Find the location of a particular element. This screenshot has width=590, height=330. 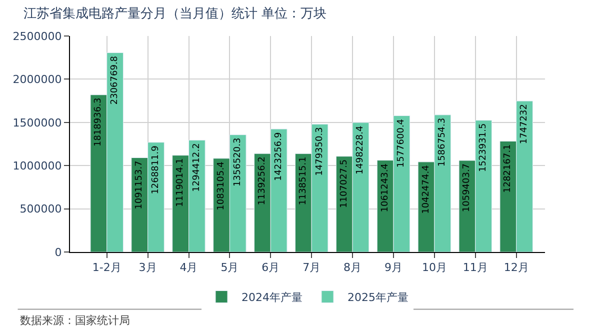

data-label: 1061243.4 is located at coordinates (385, 187).